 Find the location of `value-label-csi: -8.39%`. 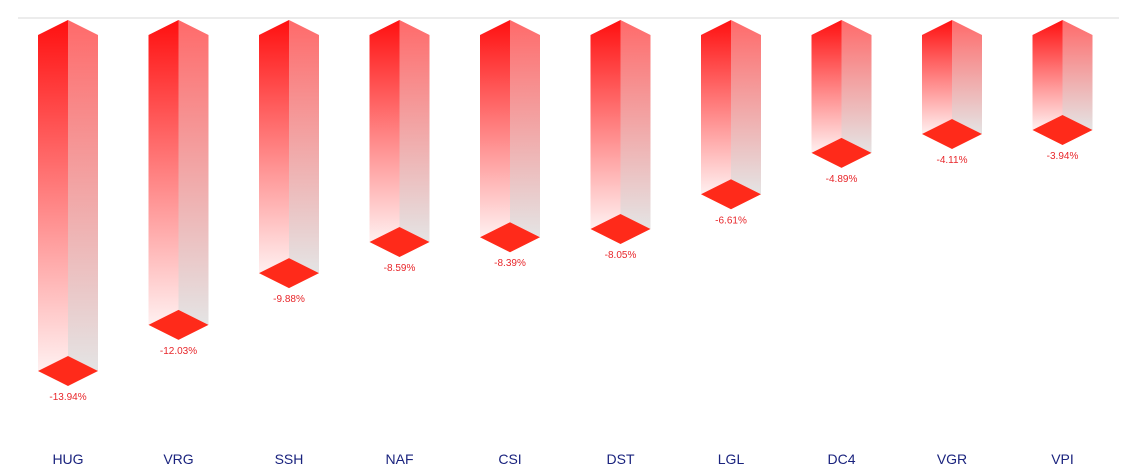

value-label-csi: -8.39% is located at coordinates (510, 263).